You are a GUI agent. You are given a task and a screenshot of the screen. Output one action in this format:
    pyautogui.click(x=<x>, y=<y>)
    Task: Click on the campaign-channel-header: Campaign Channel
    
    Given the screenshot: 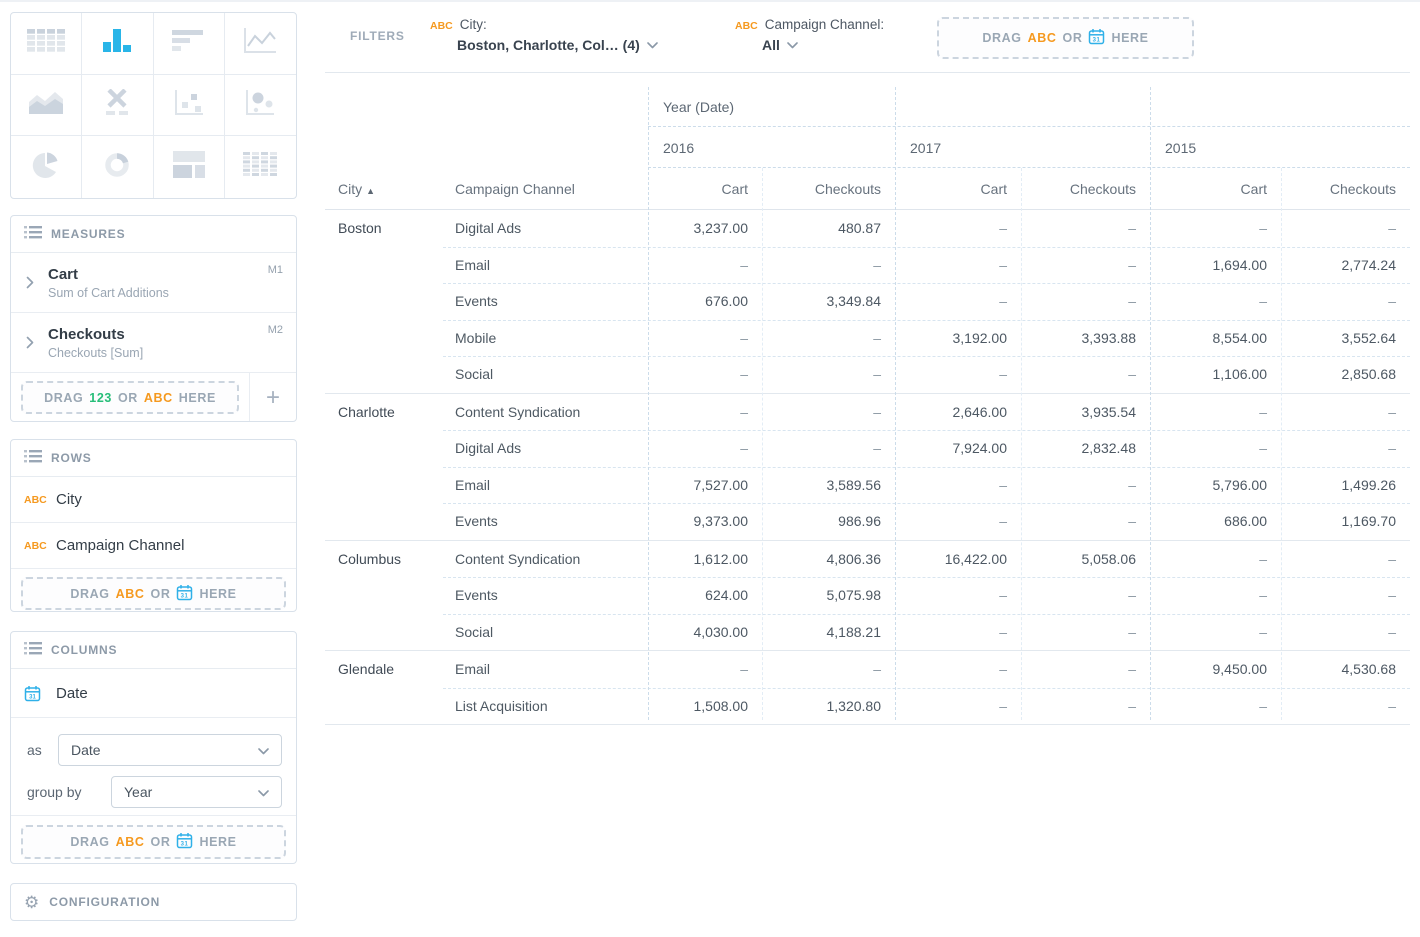 What is the action you would take?
    pyautogui.click(x=515, y=188)
    